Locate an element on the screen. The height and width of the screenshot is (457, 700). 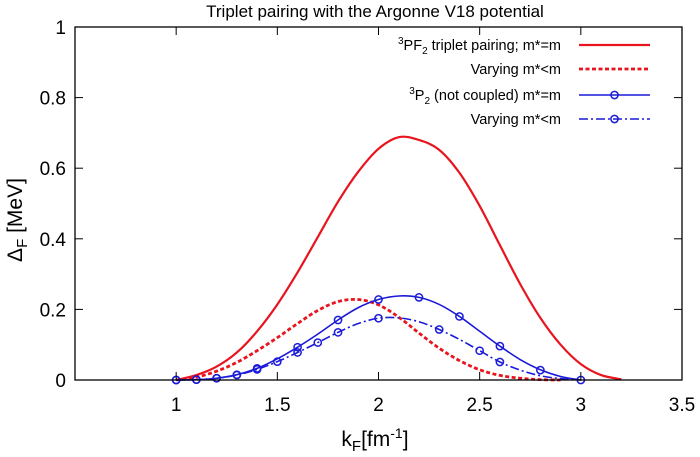
legend-label-rest: triplet pairing; m*=m is located at coordinates (494, 46).